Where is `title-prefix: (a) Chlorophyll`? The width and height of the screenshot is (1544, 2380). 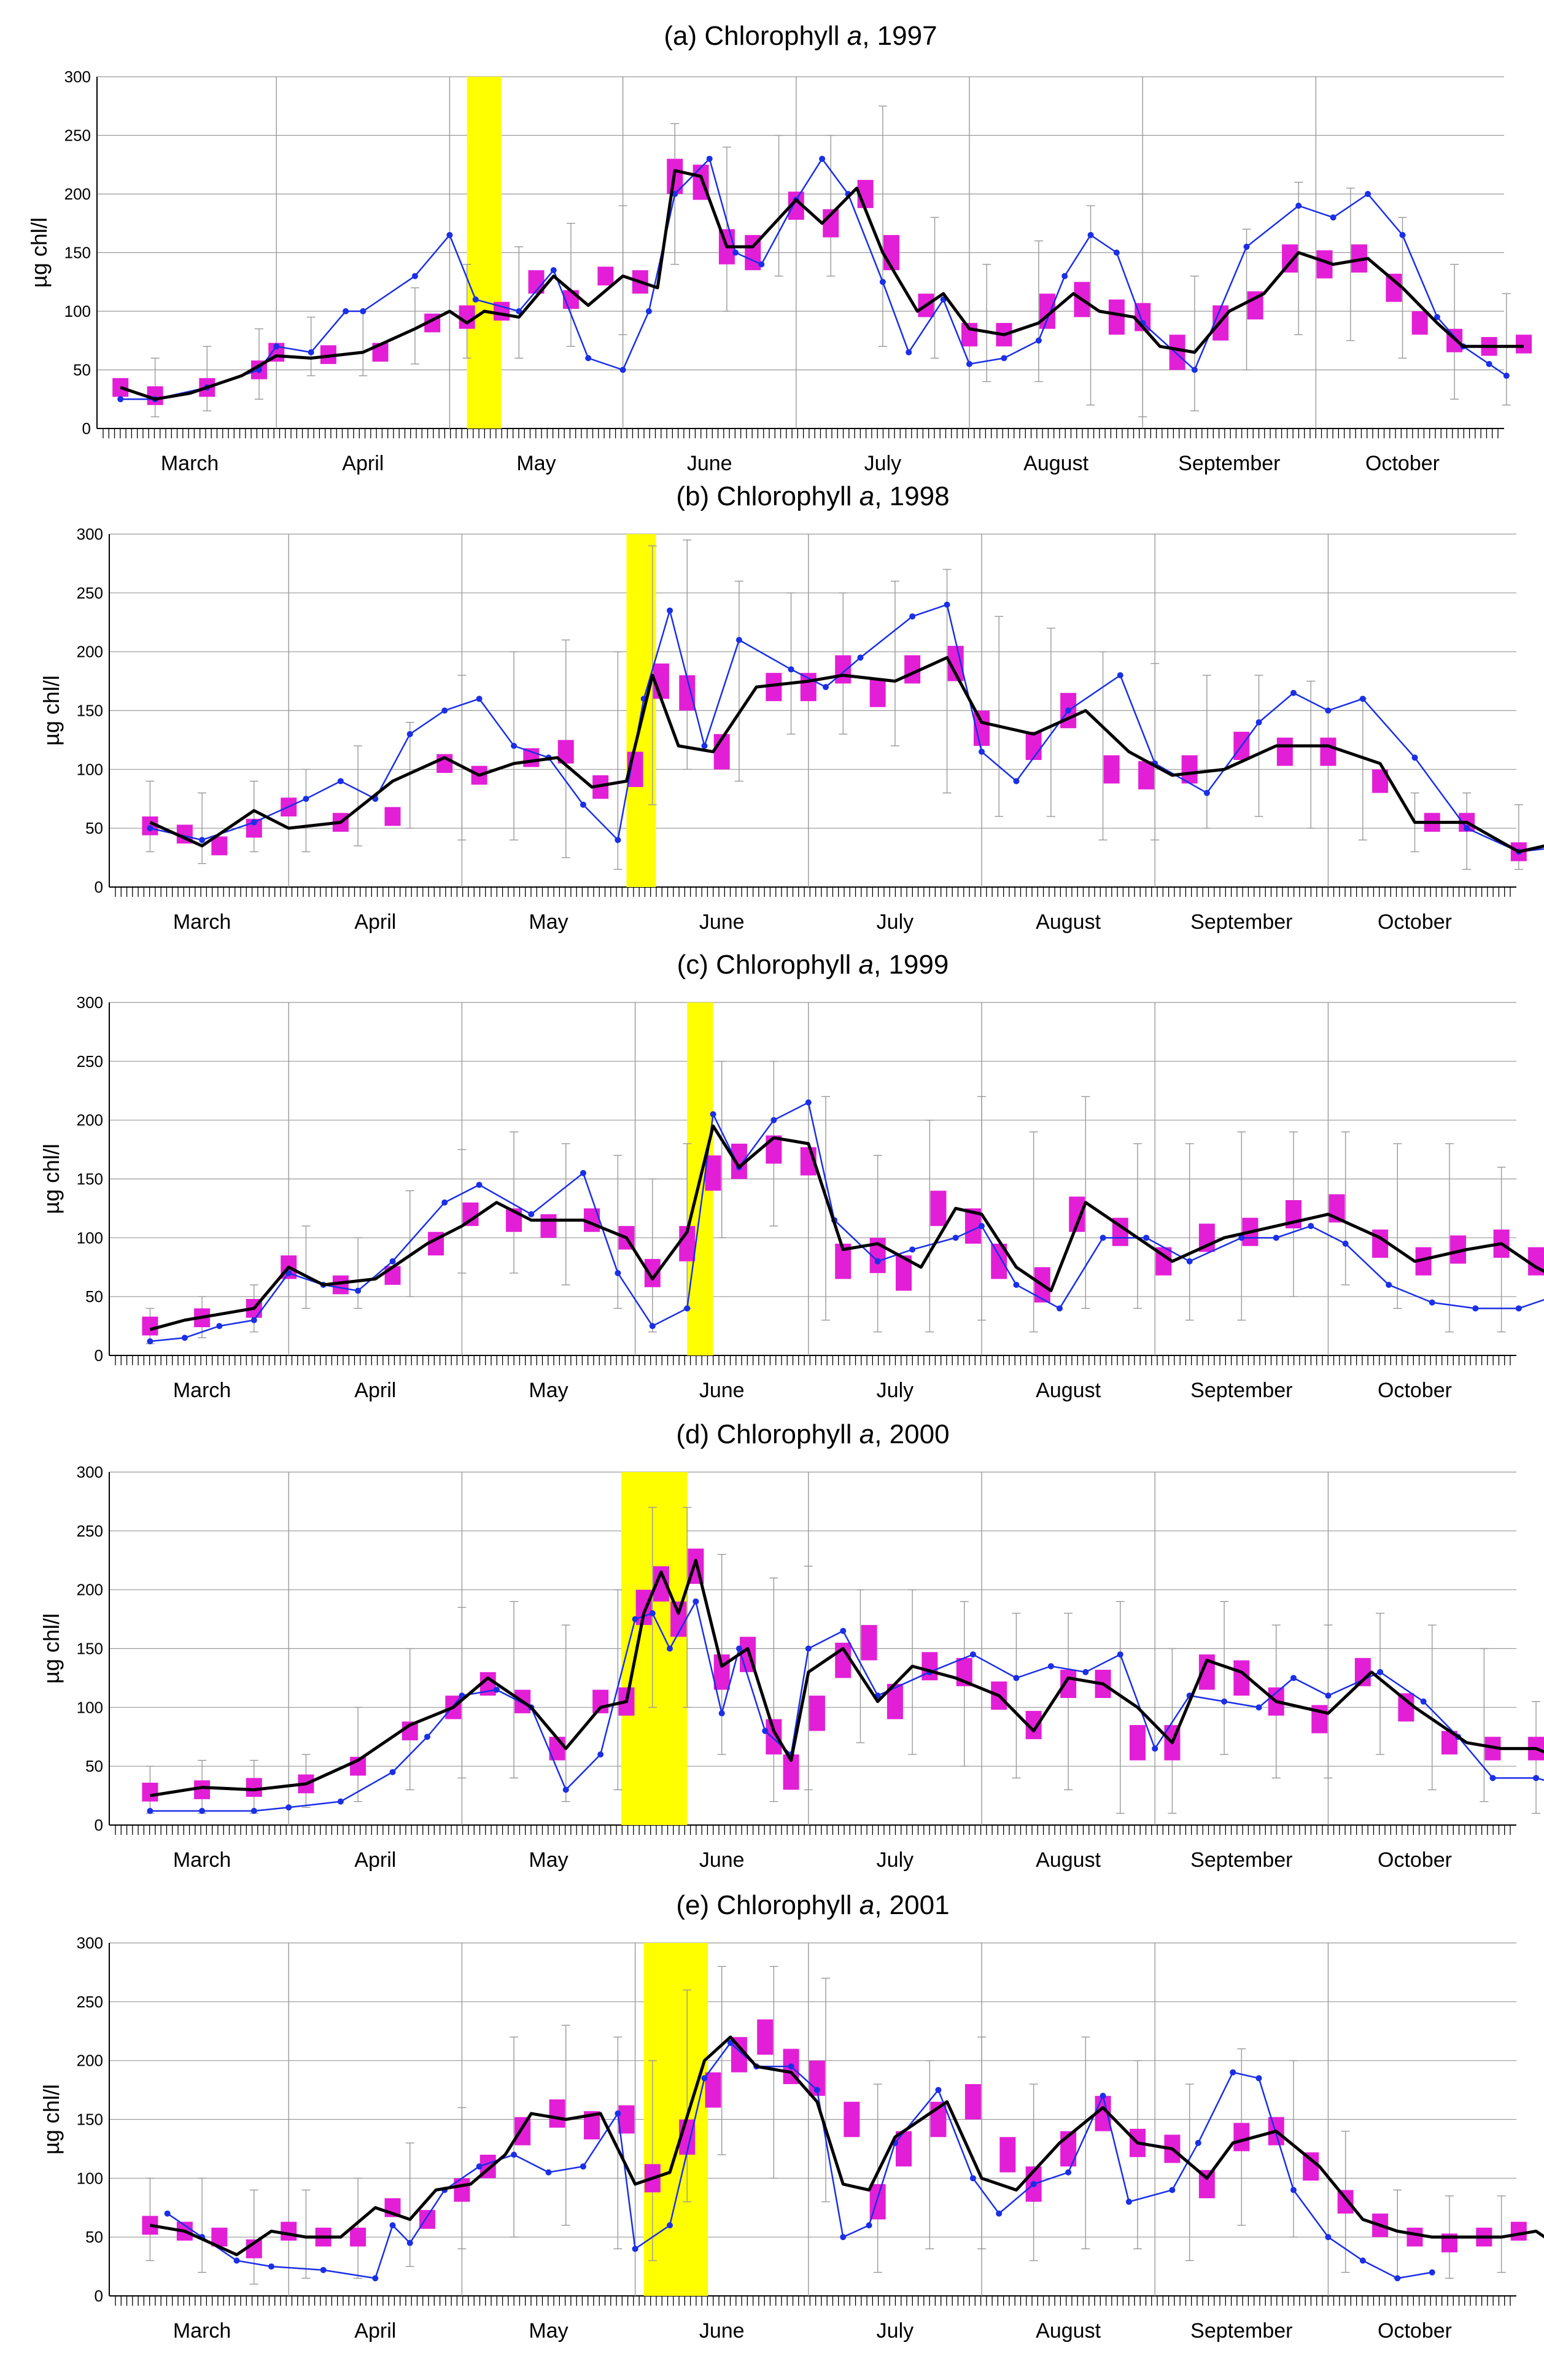
title-prefix: (a) Chlorophyll is located at coordinates (756, 36).